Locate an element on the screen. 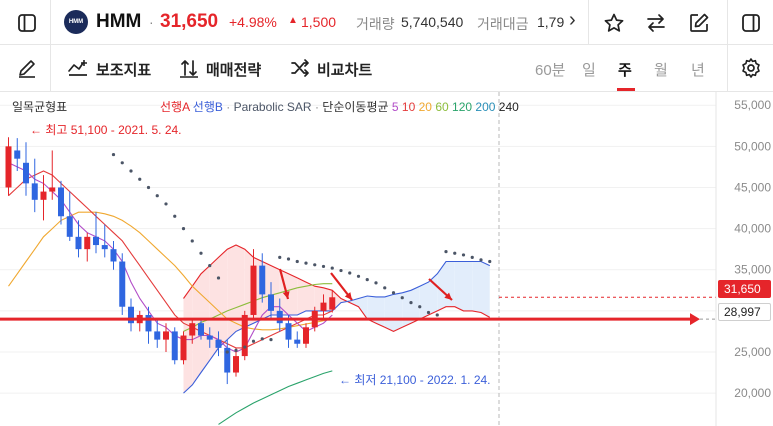 The image size is (773, 426). y-tick-label: 40,000 is located at coordinates (752, 229).